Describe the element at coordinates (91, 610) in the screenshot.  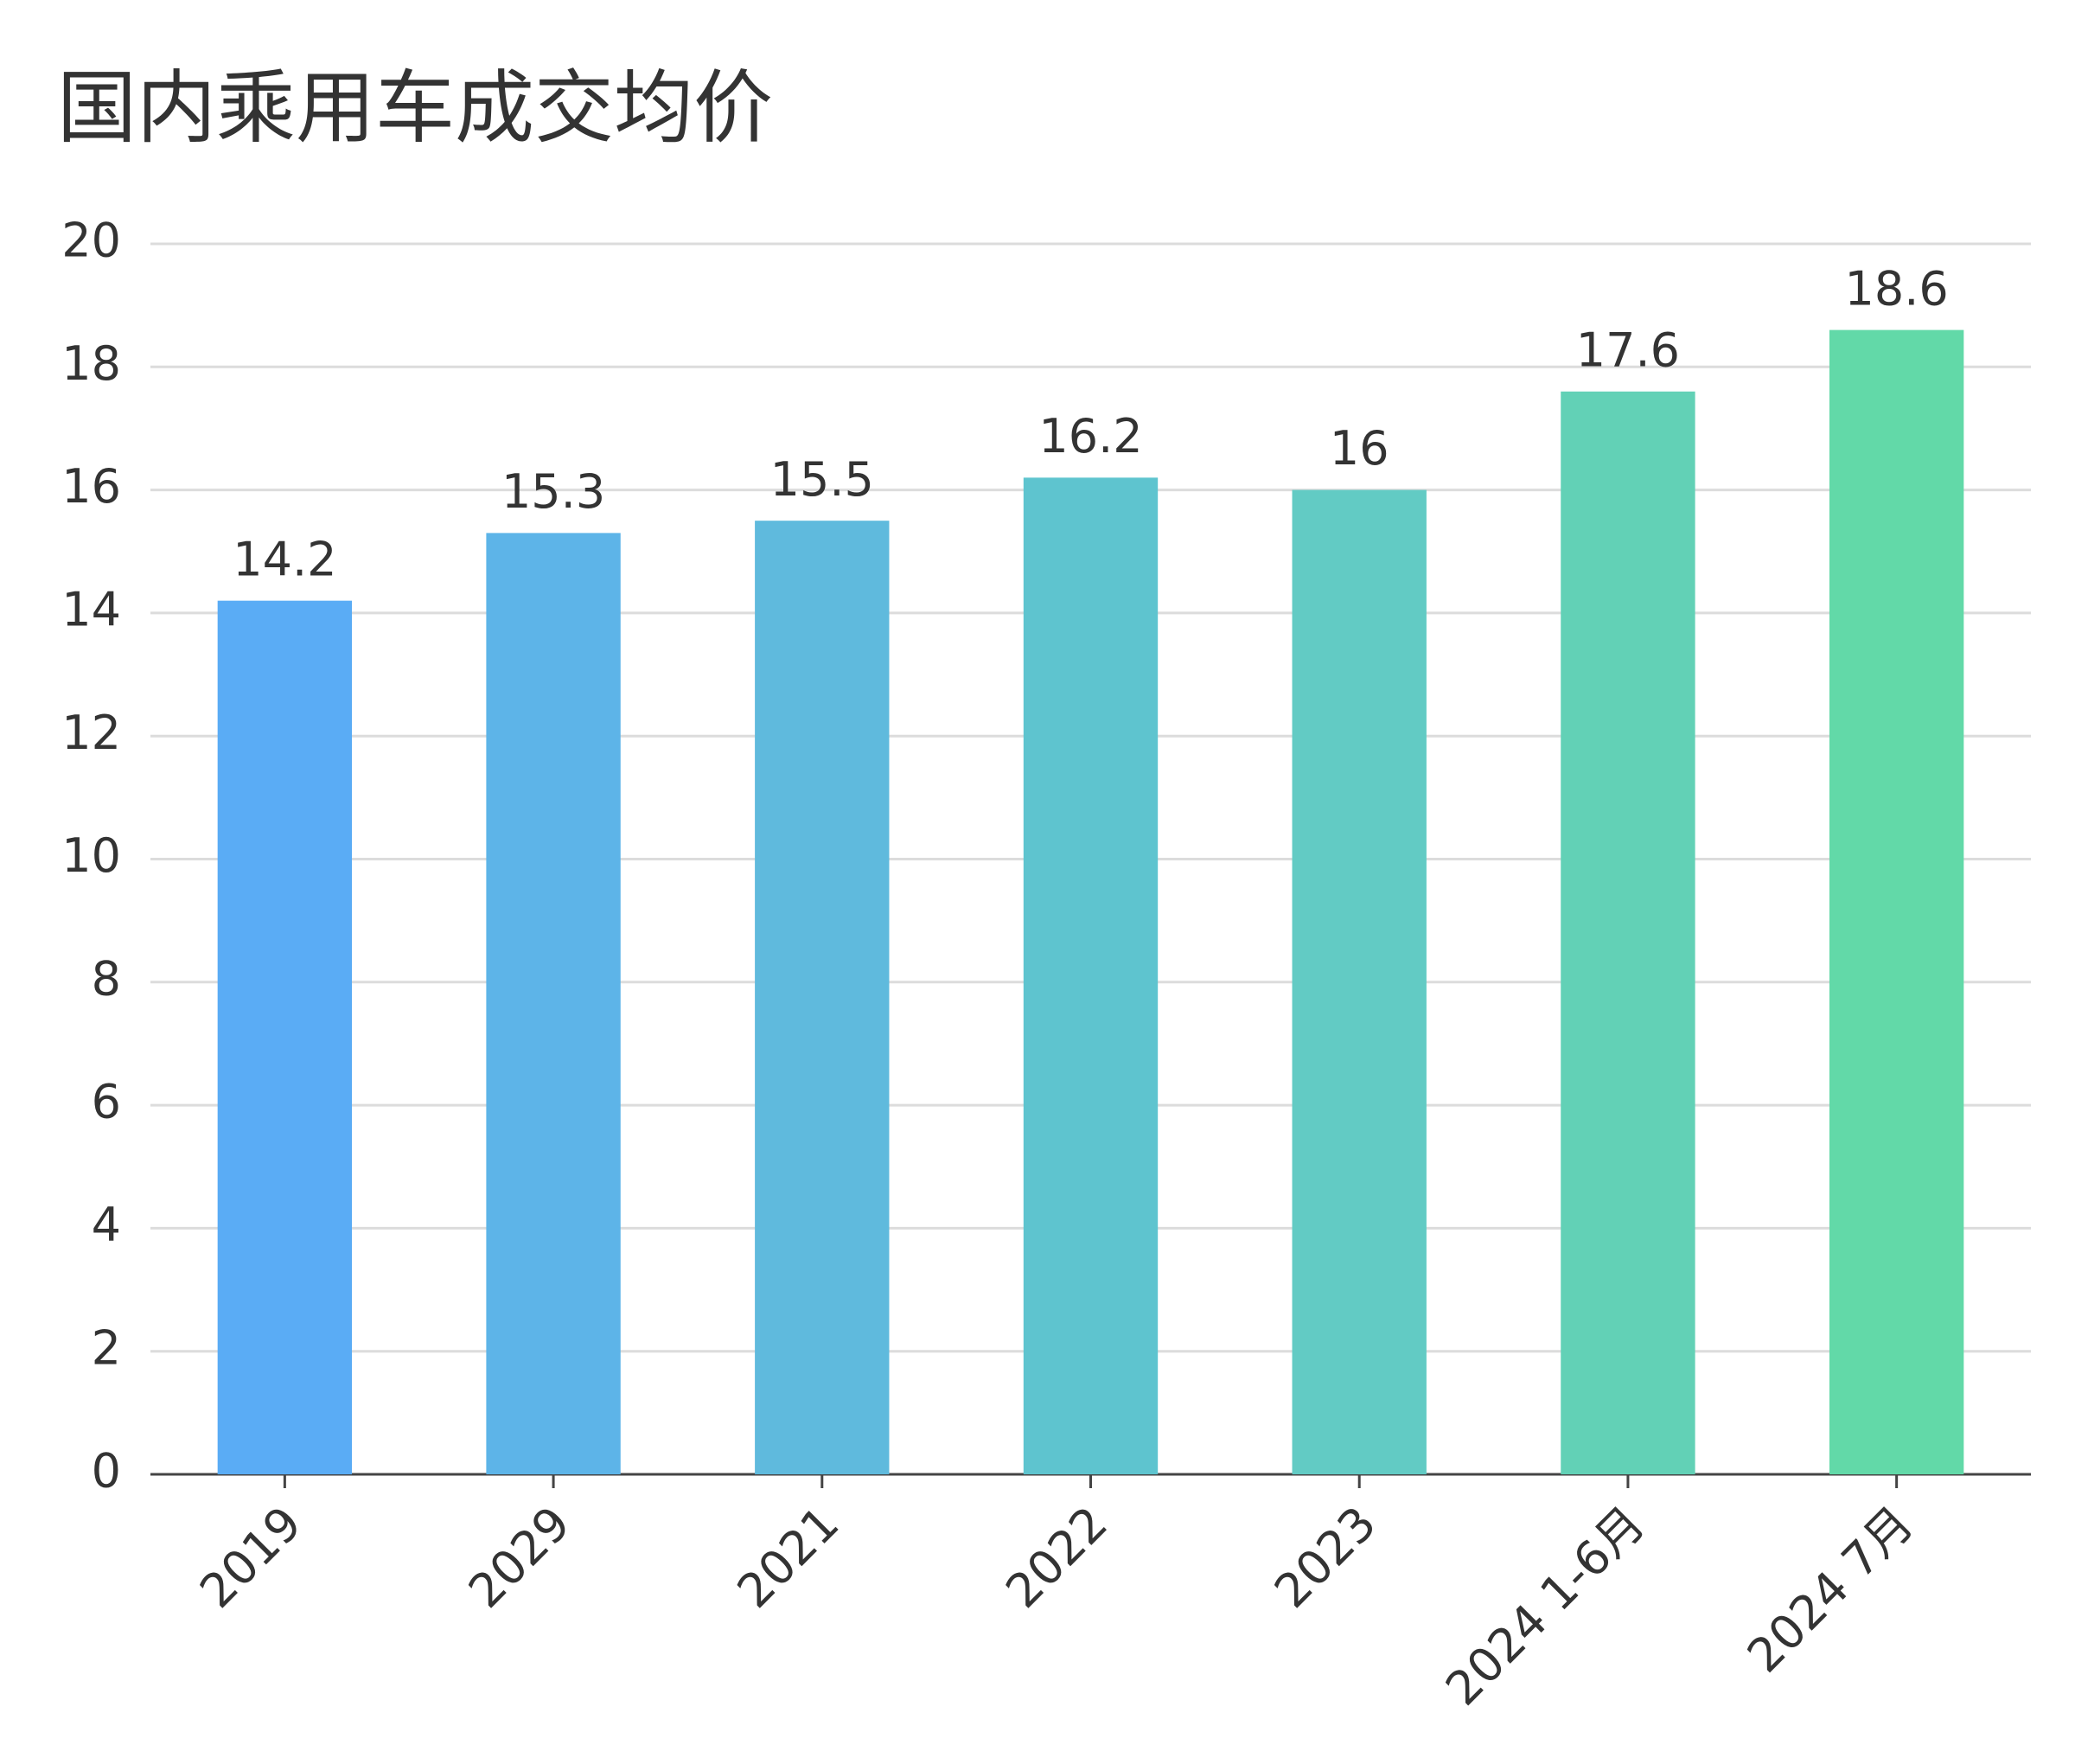
I see `y-tick-label: 14` at that location.